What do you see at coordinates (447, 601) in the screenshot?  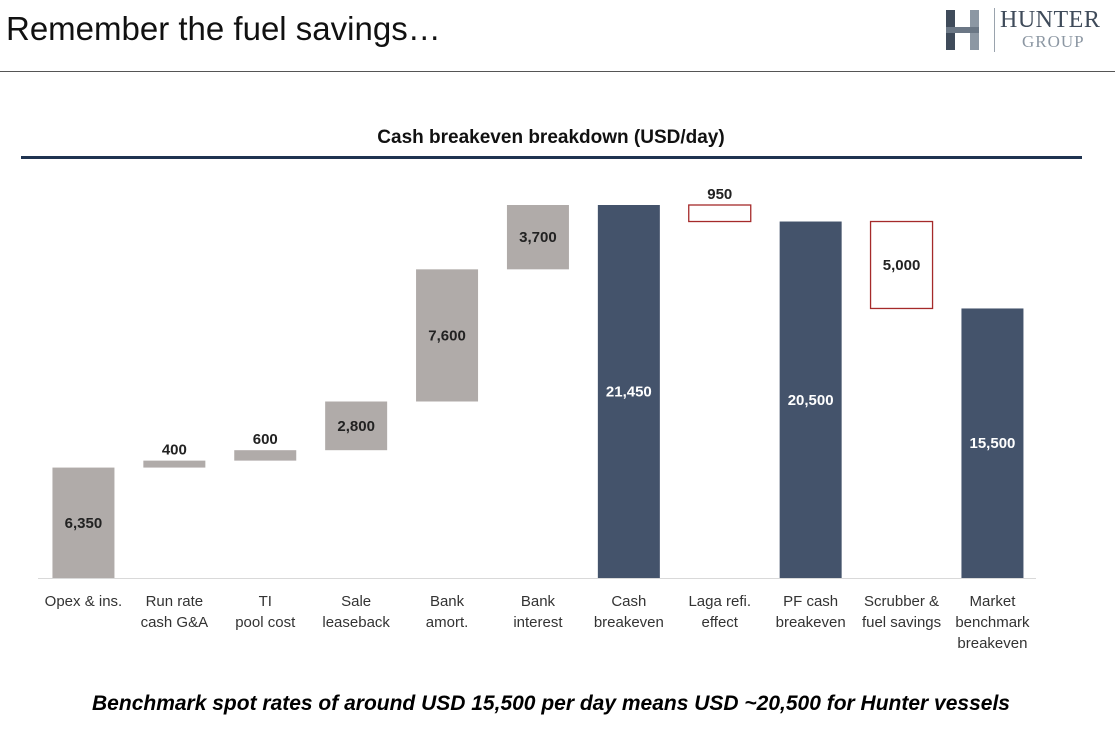 I see `category-label-5-line-1: Bank` at bounding box center [447, 601].